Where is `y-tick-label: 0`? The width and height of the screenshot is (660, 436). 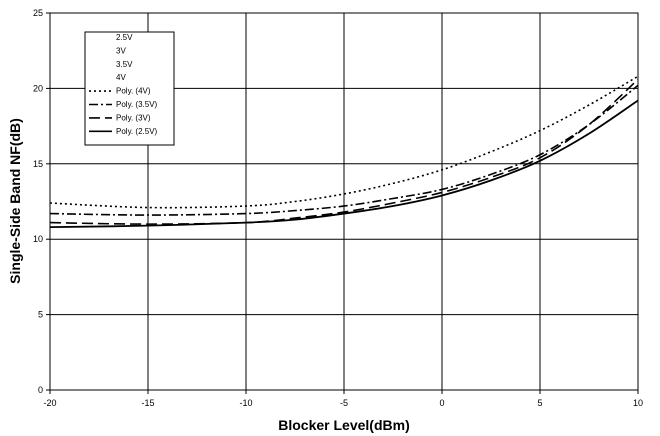
y-tick-label: 0 is located at coordinates (40, 390).